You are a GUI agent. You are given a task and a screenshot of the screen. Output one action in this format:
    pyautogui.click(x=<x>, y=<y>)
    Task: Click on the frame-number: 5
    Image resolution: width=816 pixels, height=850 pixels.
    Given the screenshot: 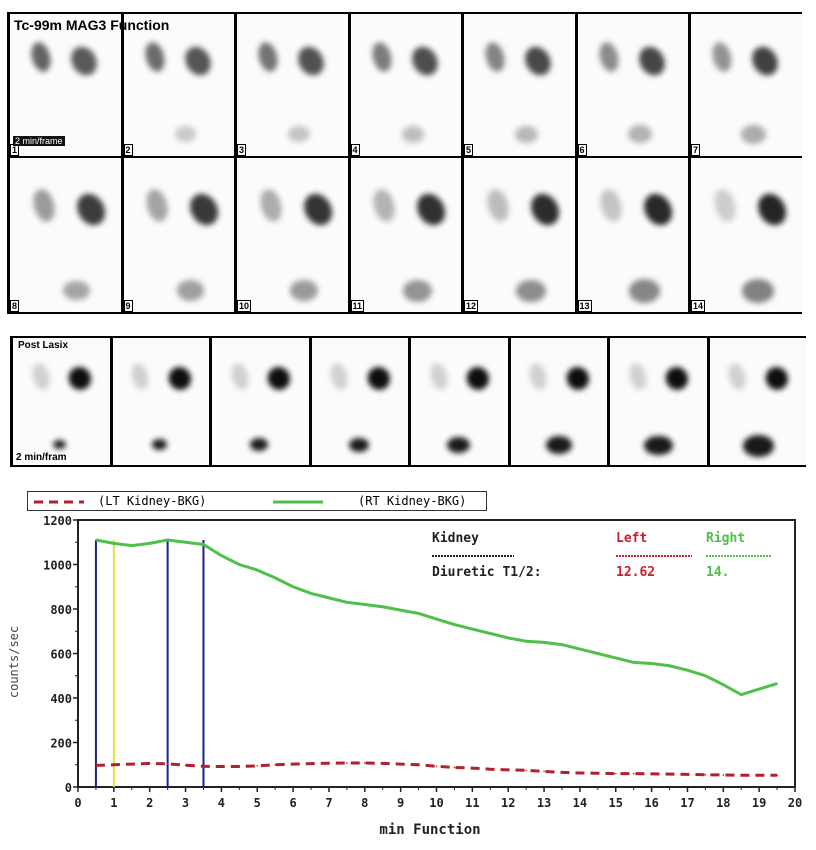 What is the action you would take?
    pyautogui.click(x=469, y=150)
    